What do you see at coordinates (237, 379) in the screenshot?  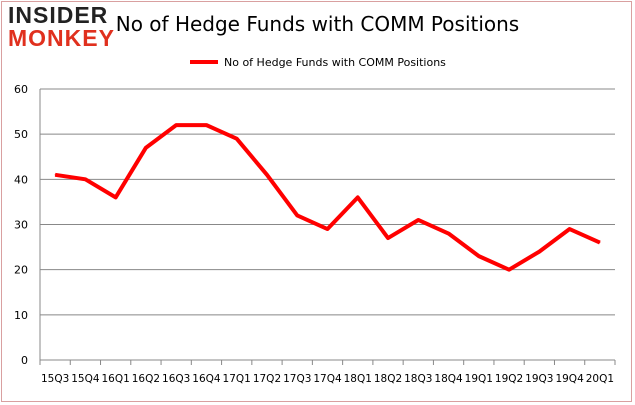 I see `x-tick-label: 17Q1` at bounding box center [237, 379].